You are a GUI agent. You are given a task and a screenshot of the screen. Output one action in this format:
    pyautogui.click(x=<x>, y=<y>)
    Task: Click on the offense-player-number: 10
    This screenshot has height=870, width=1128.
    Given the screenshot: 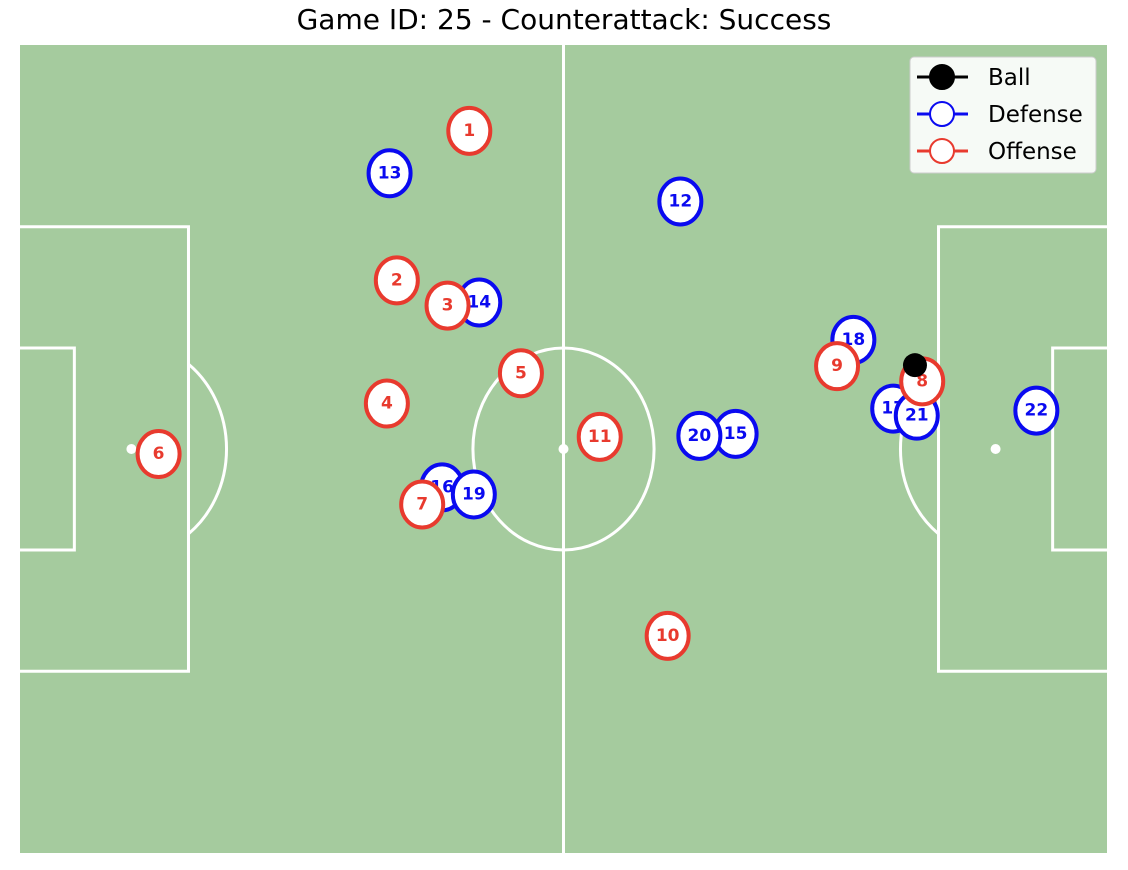 What is the action you would take?
    pyautogui.click(x=668, y=636)
    